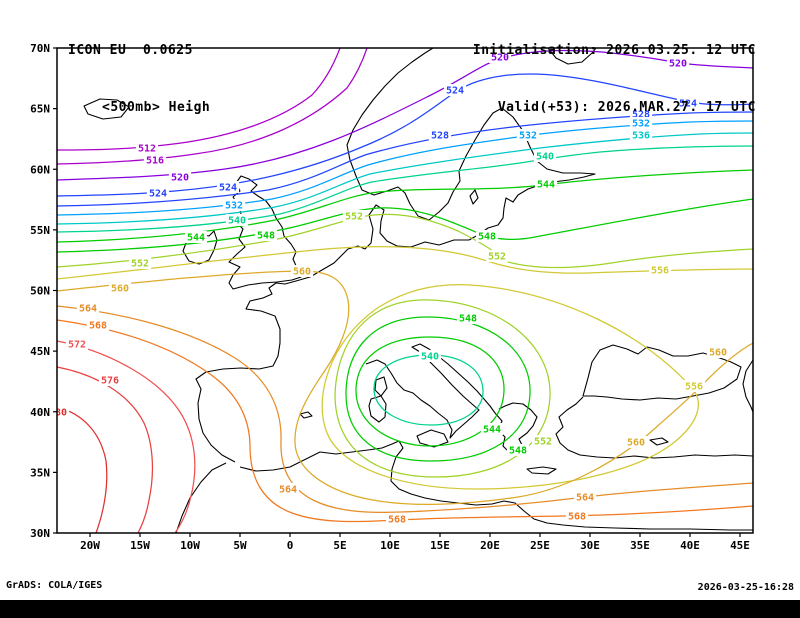 This screenshot has width=800, height=618. What do you see at coordinates (339, 545) in the screenshot?
I see `x-tick-label: 5E` at bounding box center [339, 545].